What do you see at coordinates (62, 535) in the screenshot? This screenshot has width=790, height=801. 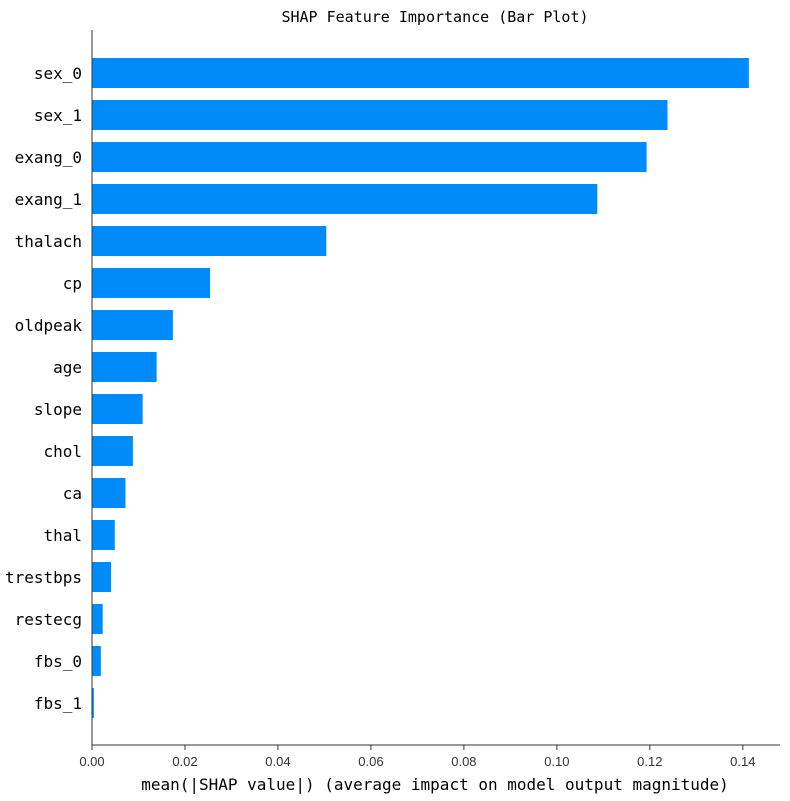 I see `category-label-thal: thal` at bounding box center [62, 535].